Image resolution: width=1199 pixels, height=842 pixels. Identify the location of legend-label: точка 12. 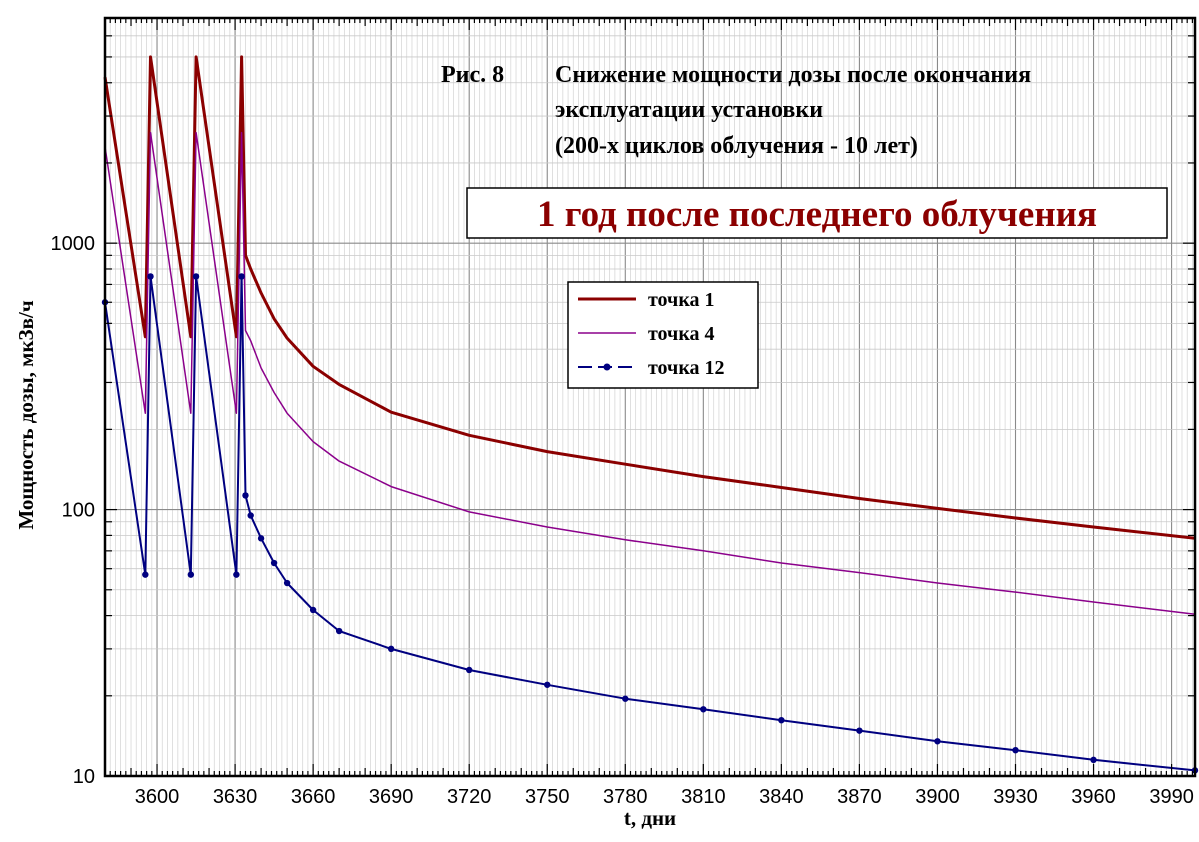
(686, 368).